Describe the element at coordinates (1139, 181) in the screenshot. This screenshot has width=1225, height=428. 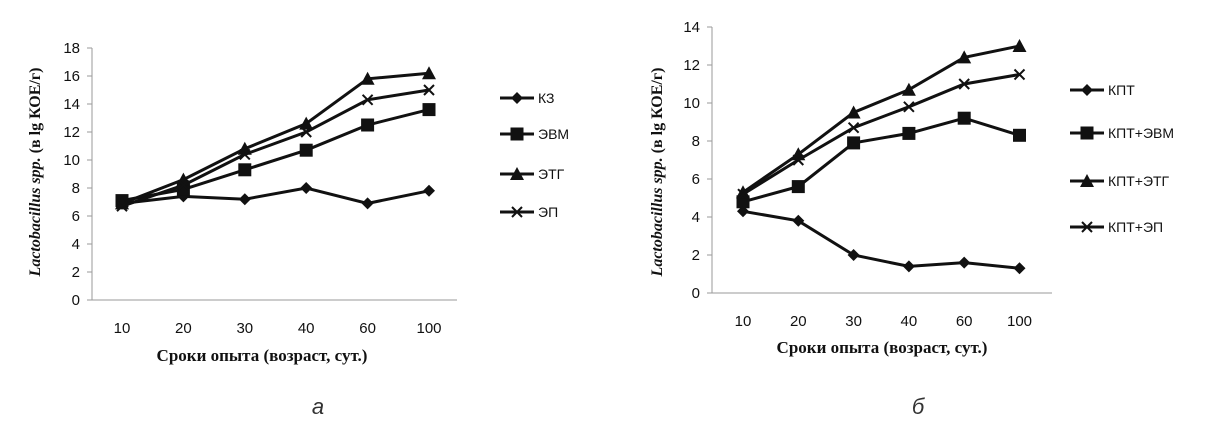
I see `legend-label: КПТ+ЭТГ` at that location.